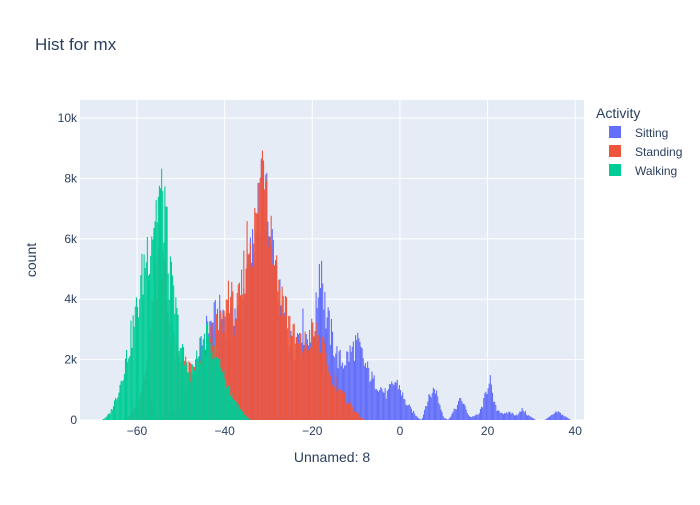  Describe the element at coordinates (137, 431) in the screenshot. I see `x-tick-label: −60` at that location.